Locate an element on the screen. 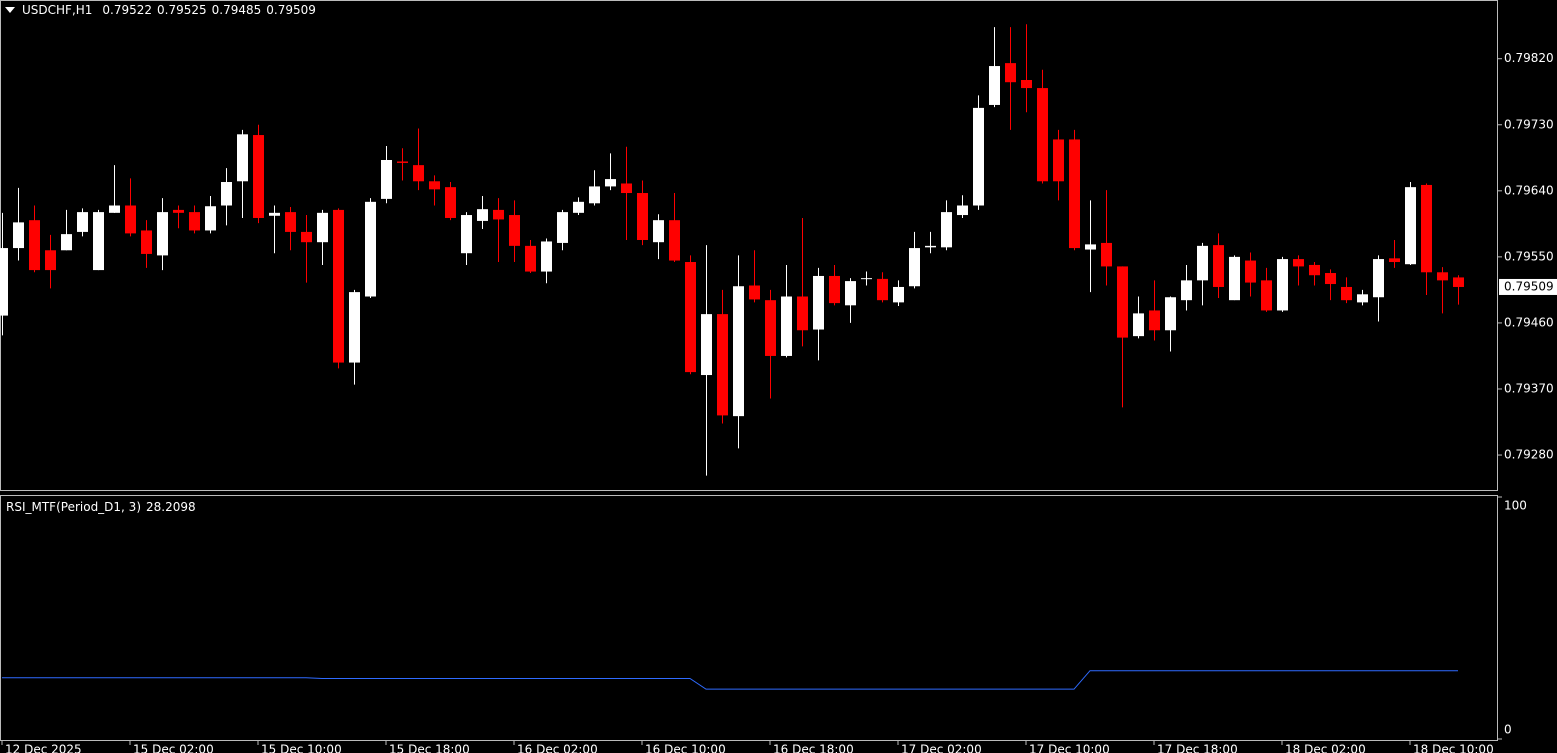  header-low: 0.79485 is located at coordinates (237, 10).